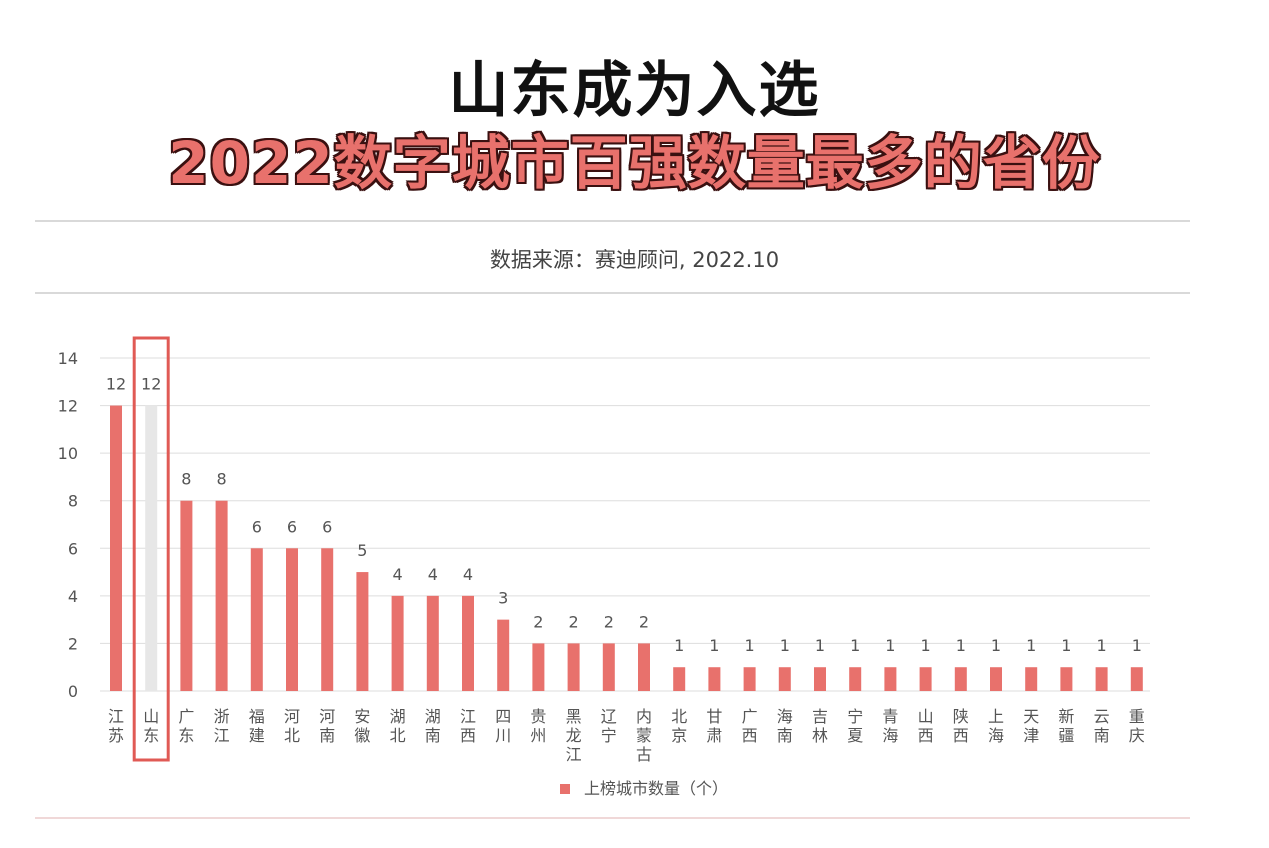  I want to click on divider-middle, so click(612, 293).